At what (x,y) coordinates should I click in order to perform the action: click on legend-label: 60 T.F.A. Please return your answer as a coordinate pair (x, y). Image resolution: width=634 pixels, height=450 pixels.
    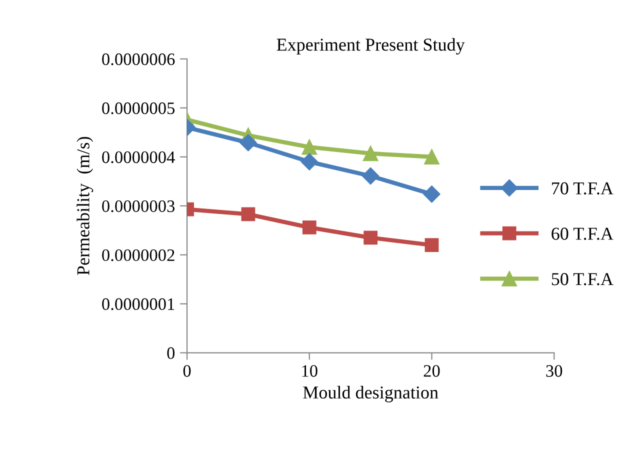
    Looking at the image, I should click on (583, 234).